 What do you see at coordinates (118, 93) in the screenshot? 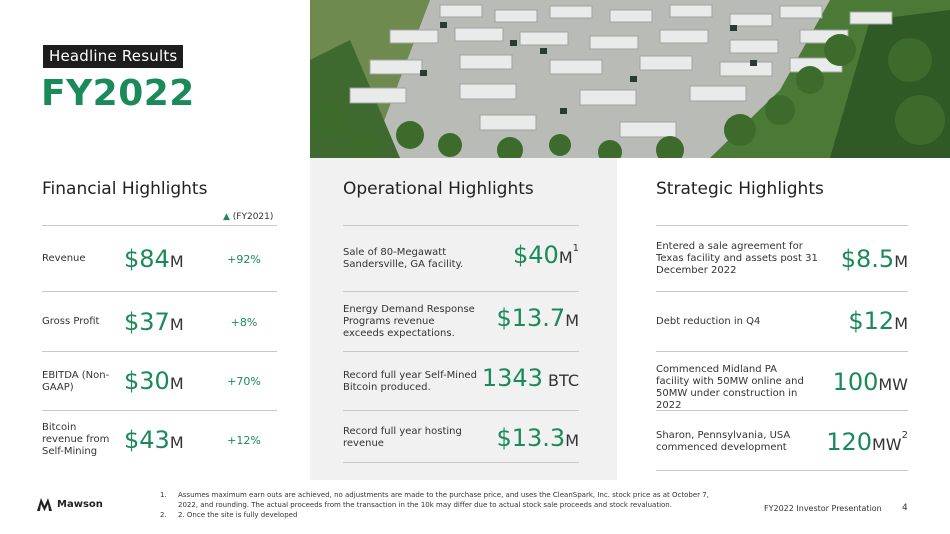
I see `page-title: FY2022` at bounding box center [118, 93].